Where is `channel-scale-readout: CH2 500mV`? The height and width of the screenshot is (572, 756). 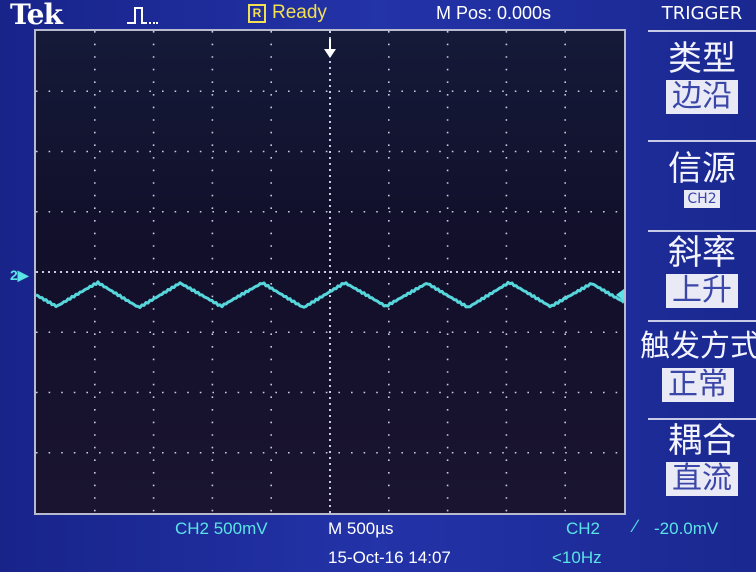 channel-scale-readout: CH2 500mV is located at coordinates (221, 528).